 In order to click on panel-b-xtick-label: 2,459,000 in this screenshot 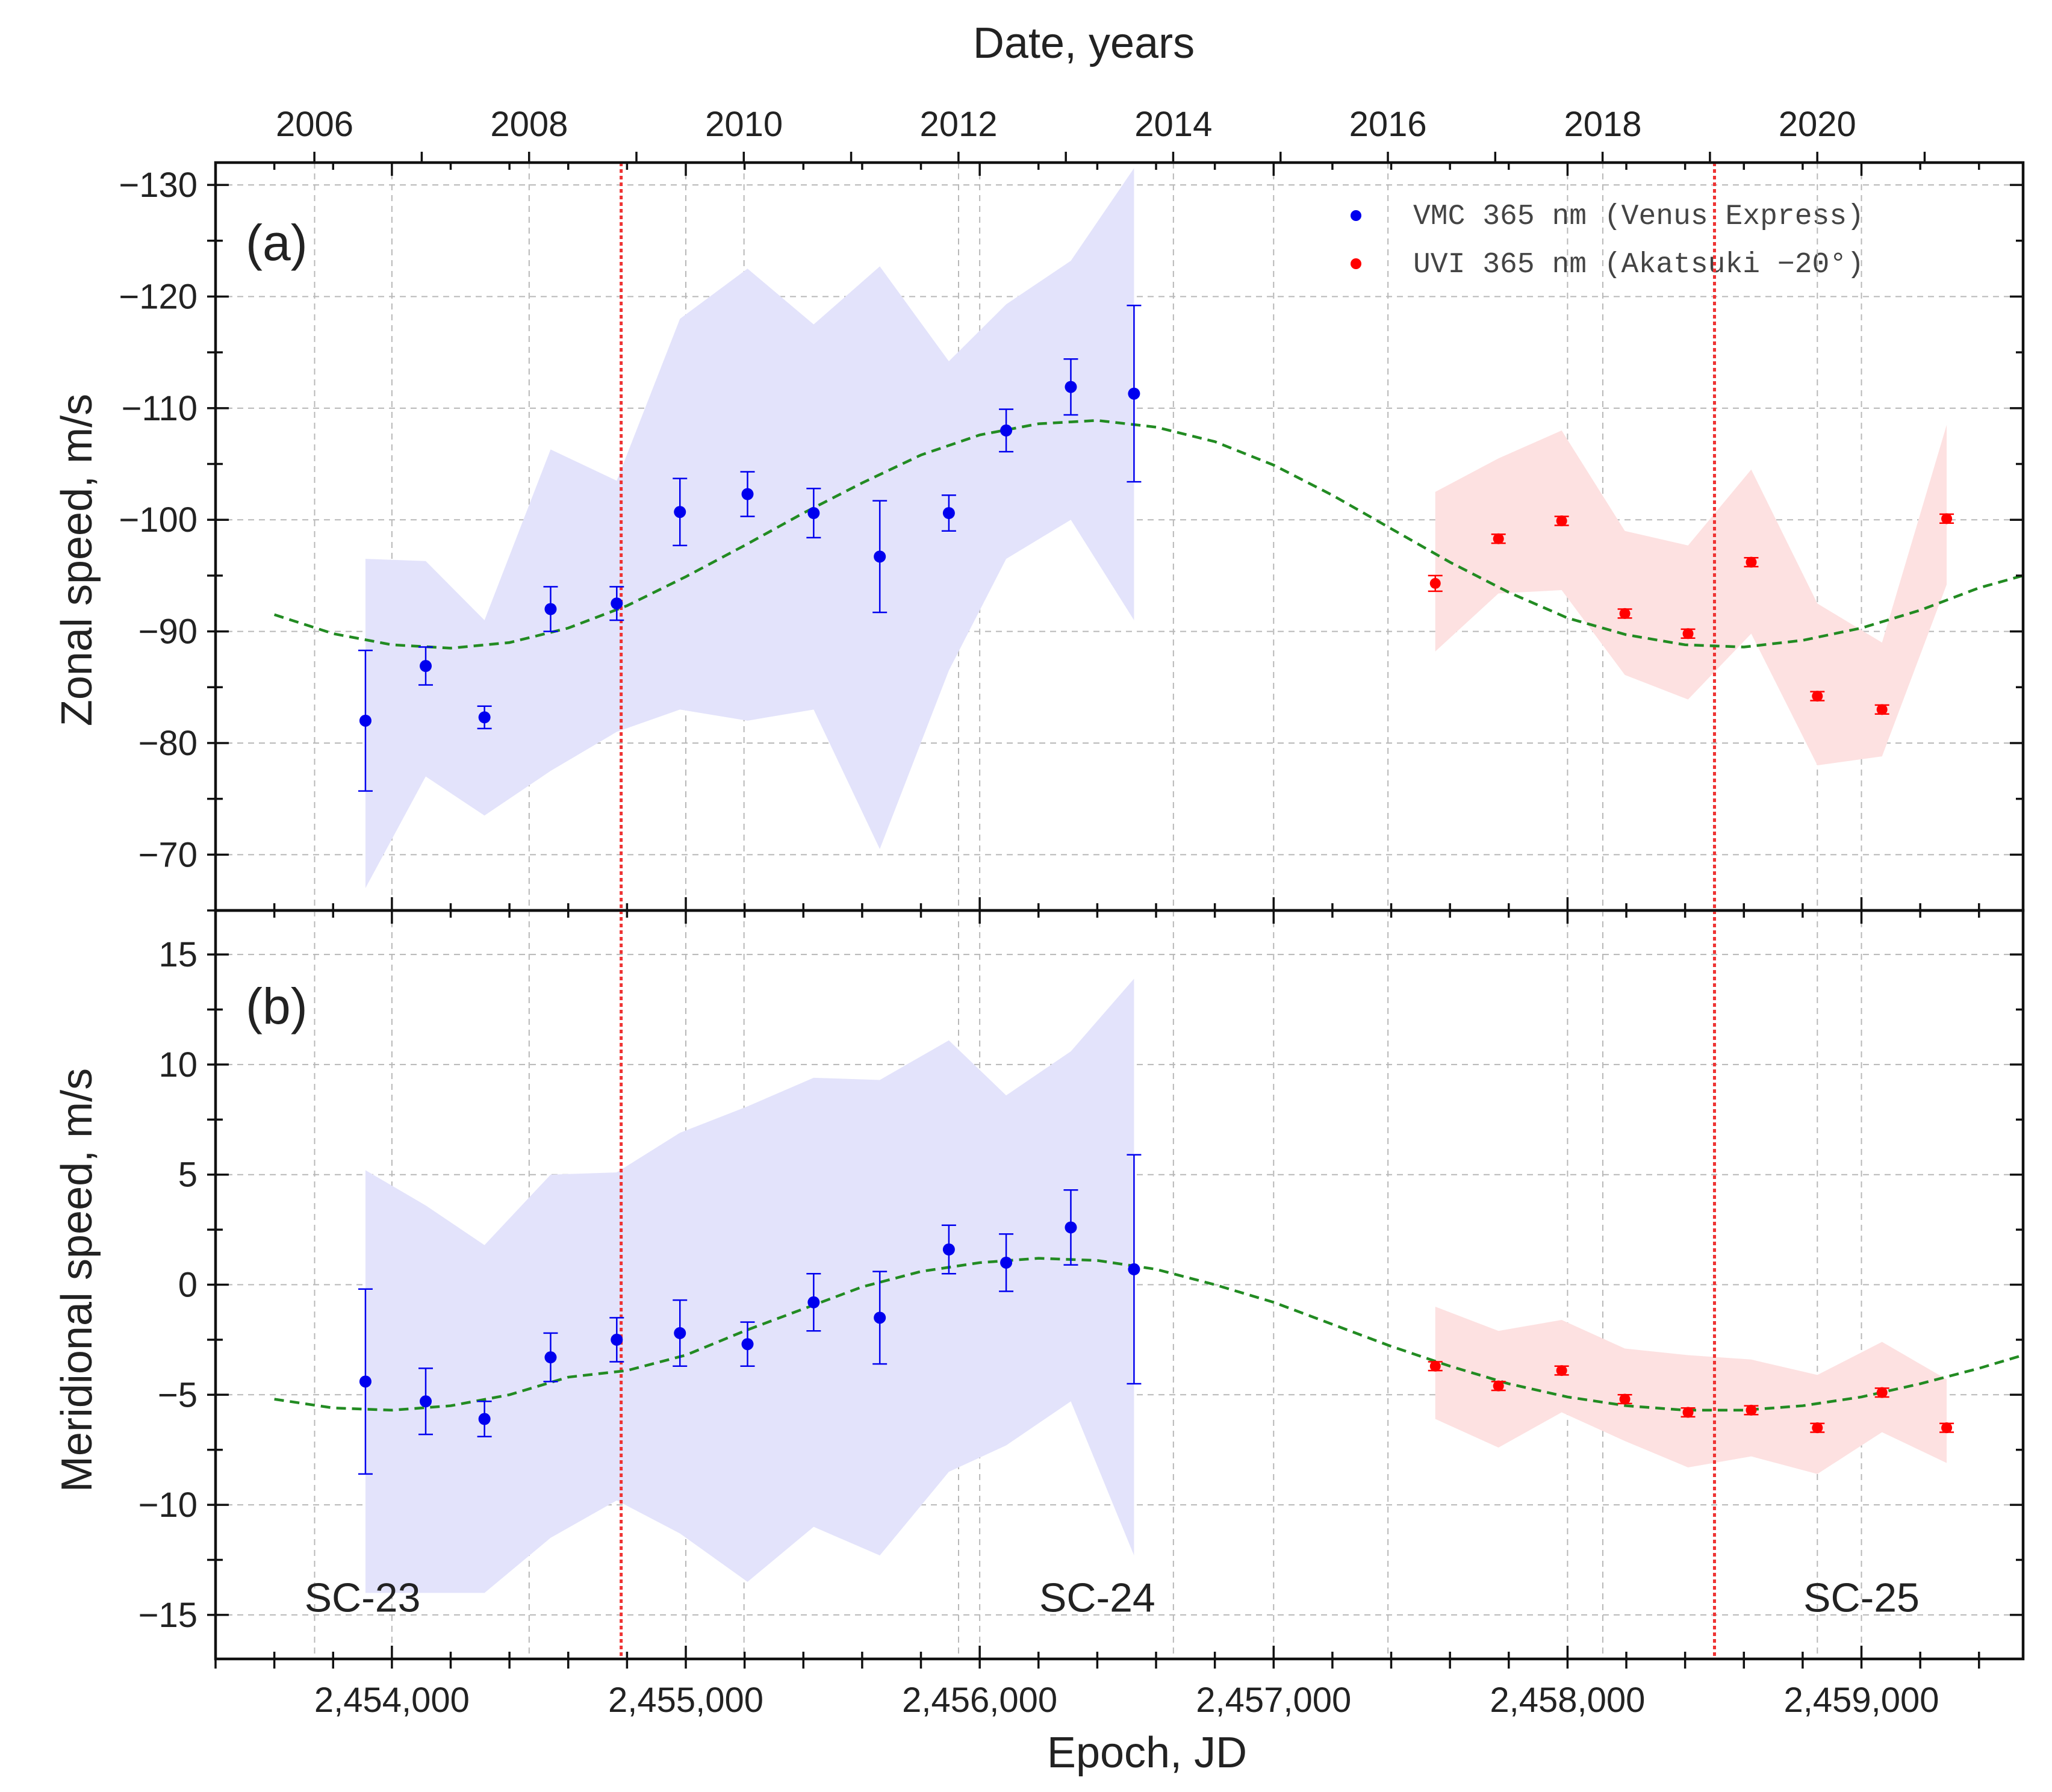, I will do `click(1861, 1701)`.